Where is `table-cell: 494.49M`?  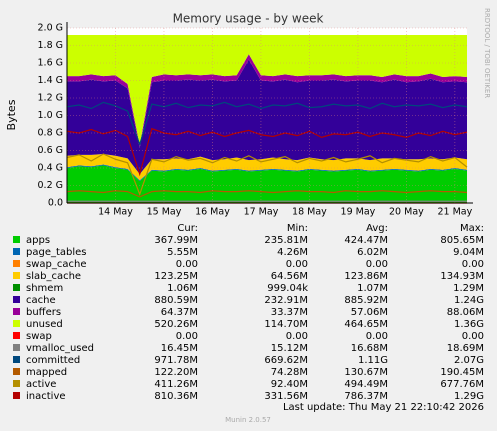
table-cell: 494.49M is located at coordinates (366, 384).